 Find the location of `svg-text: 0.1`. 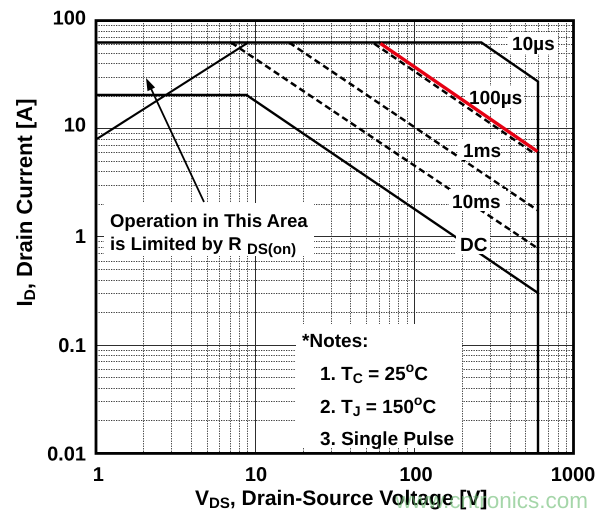

svg-text: 0.1 is located at coordinates (72, 346).